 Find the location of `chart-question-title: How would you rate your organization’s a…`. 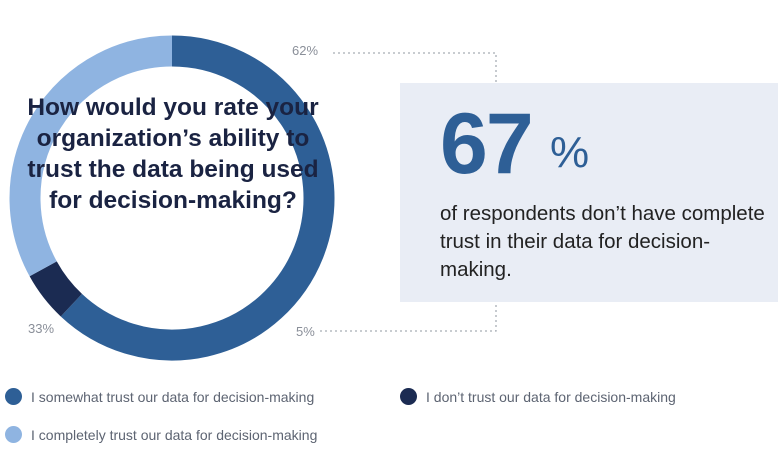

chart-question-title: How would you rate your organization’s a… is located at coordinates (173, 154).